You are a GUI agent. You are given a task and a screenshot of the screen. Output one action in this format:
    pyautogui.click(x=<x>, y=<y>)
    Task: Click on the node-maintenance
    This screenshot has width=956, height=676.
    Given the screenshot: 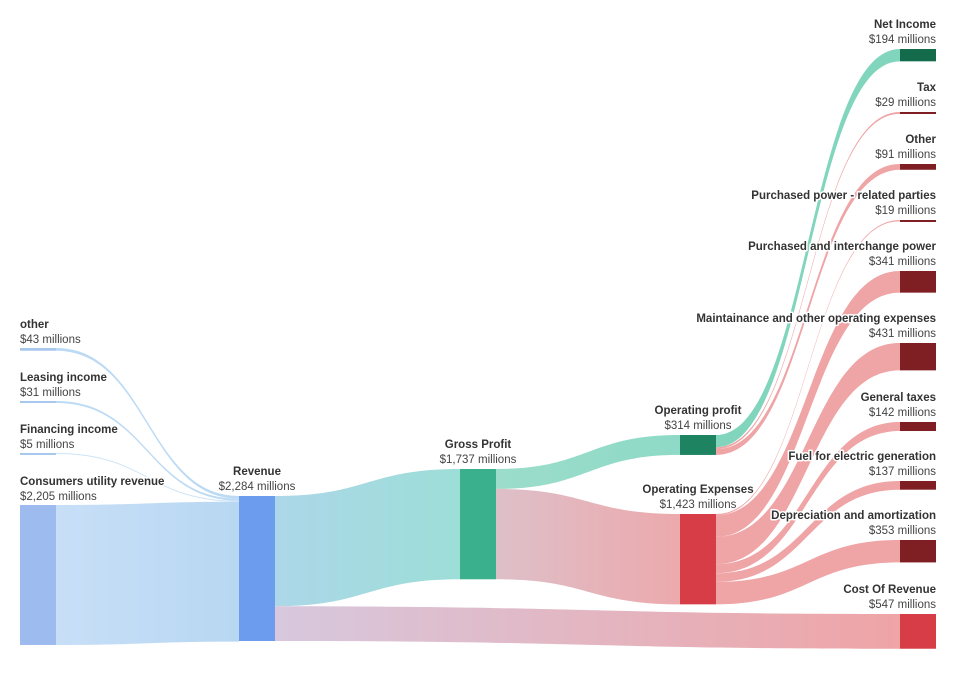 What is the action you would take?
    pyautogui.click(x=918, y=357)
    